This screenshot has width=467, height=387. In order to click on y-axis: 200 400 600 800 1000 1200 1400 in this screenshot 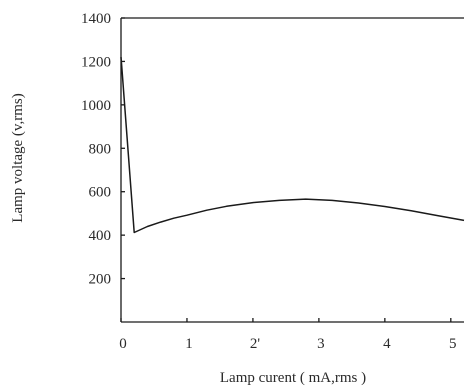, I will do `click(103, 149)`.